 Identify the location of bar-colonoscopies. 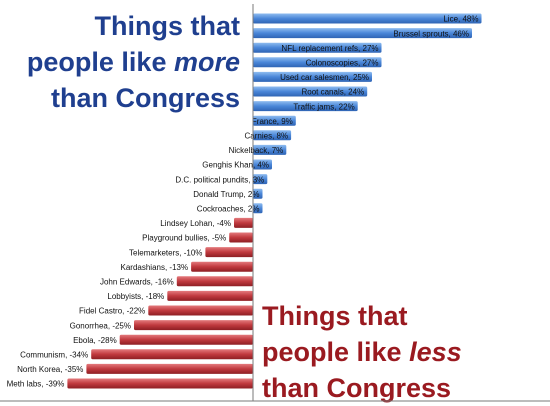
(317, 62).